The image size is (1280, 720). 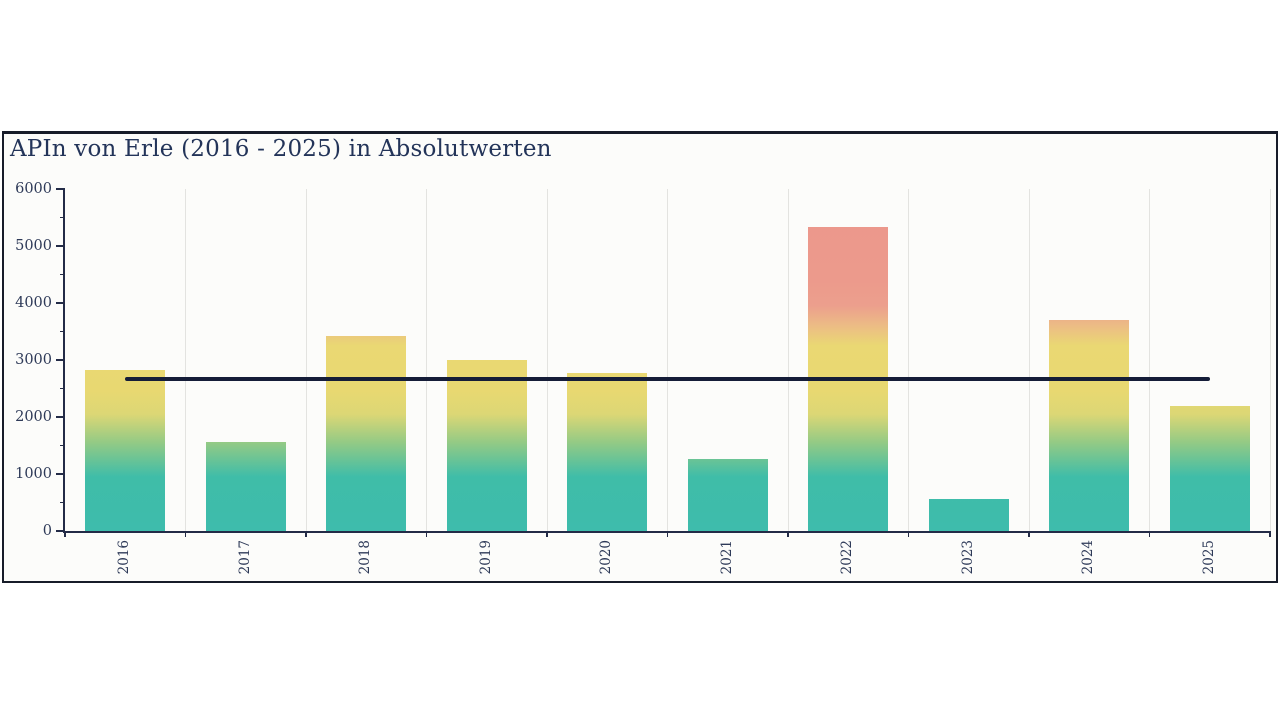 I want to click on y-tick-label: 5000, so click(x=33, y=246).